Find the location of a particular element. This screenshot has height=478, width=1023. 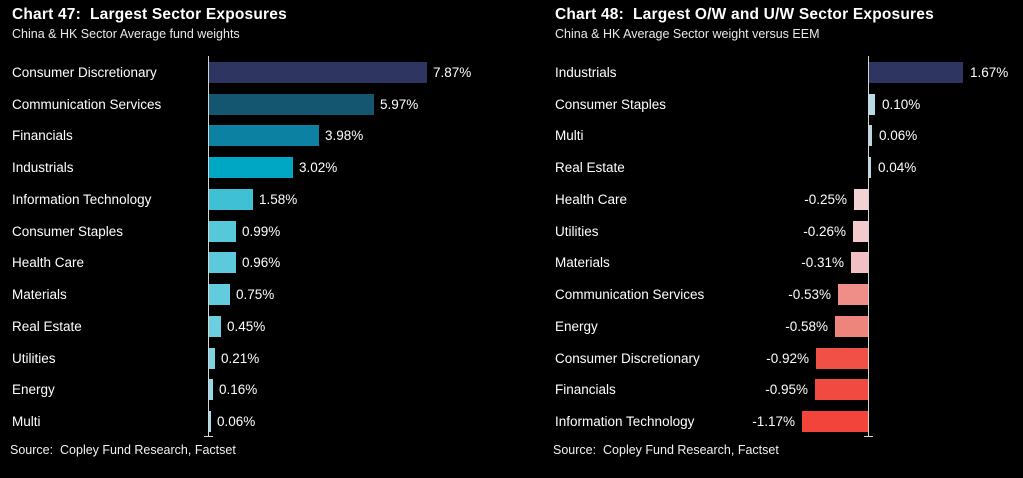

bar-row: Consumer Staples 0.99% is located at coordinates (258, 231).